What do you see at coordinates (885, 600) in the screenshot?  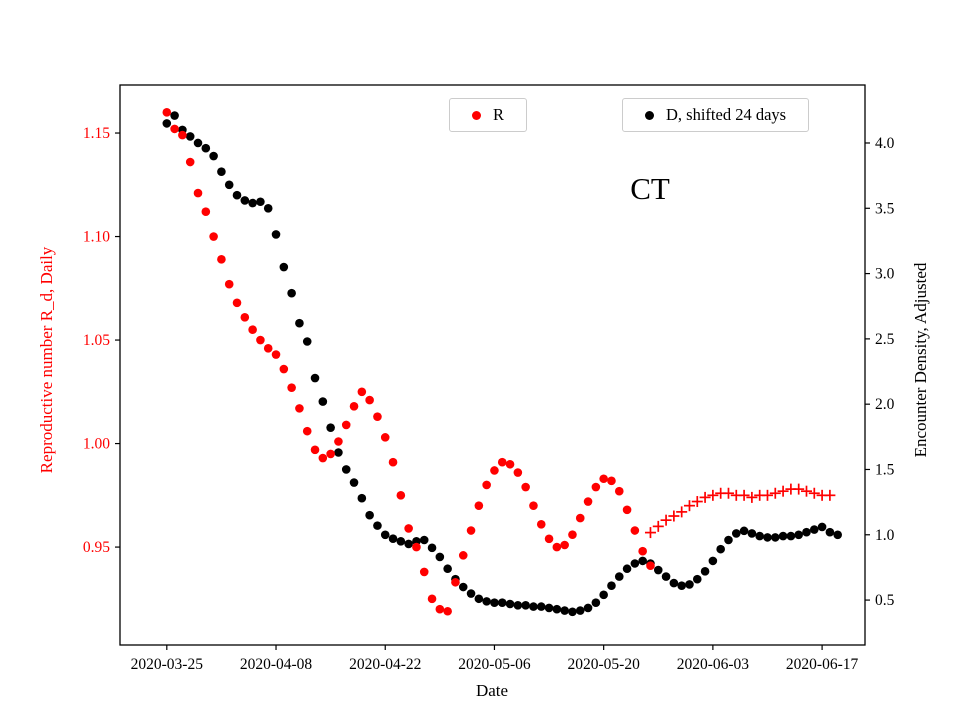 I see `right-y-tick-label: 0.5` at bounding box center [885, 600].